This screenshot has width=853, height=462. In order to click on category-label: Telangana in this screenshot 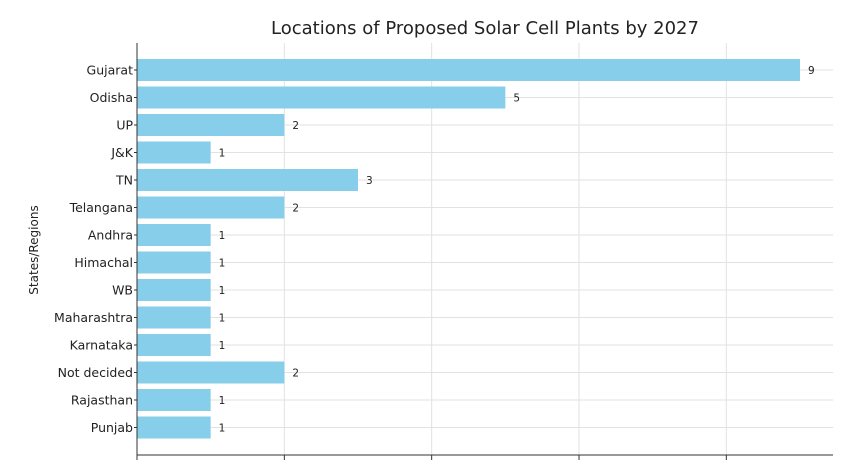, I will do `click(101, 207)`.